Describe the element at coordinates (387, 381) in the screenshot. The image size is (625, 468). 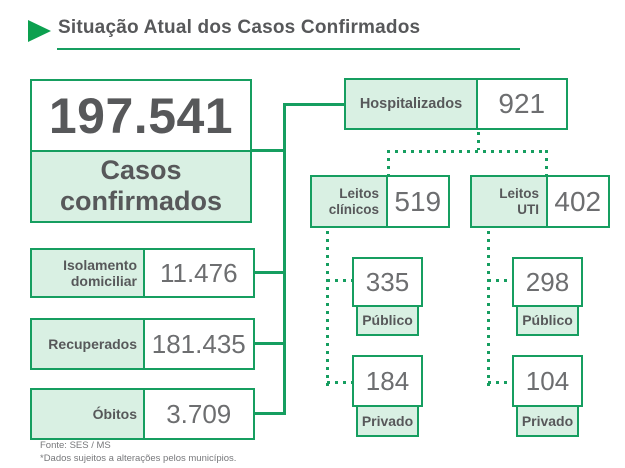
I see `clinical-private-value: 184` at that location.